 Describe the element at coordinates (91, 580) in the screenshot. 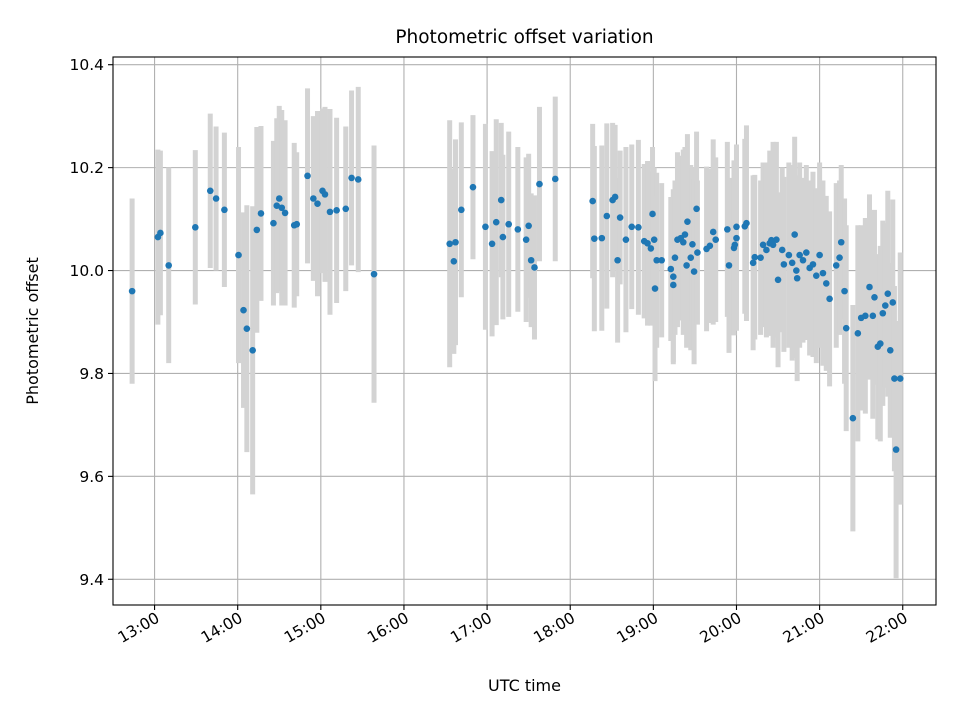

I see `y-tick-label: 9.4` at that location.